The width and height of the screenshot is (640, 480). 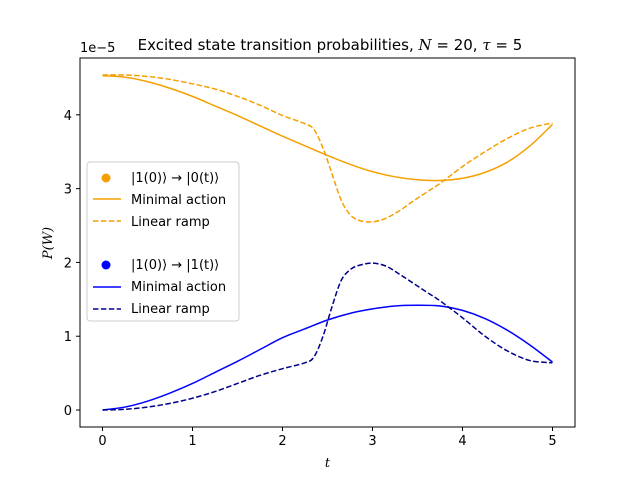 I want to click on y-tick-label-0: 0, so click(x=68, y=411).